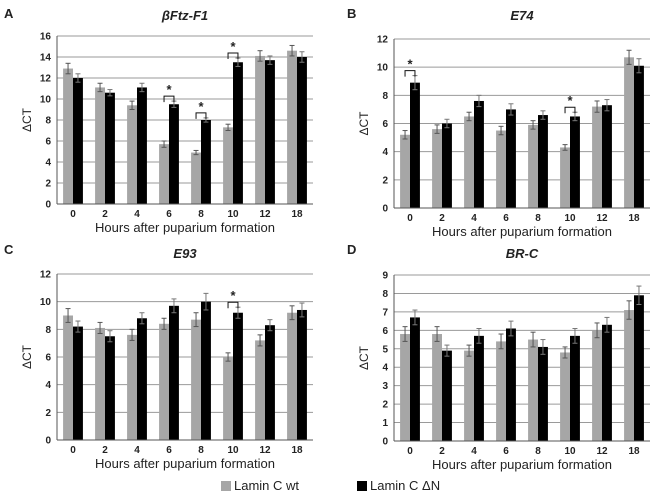  What do you see at coordinates (201, 450) in the screenshot?
I see `x-tick-label: 8` at bounding box center [201, 450].